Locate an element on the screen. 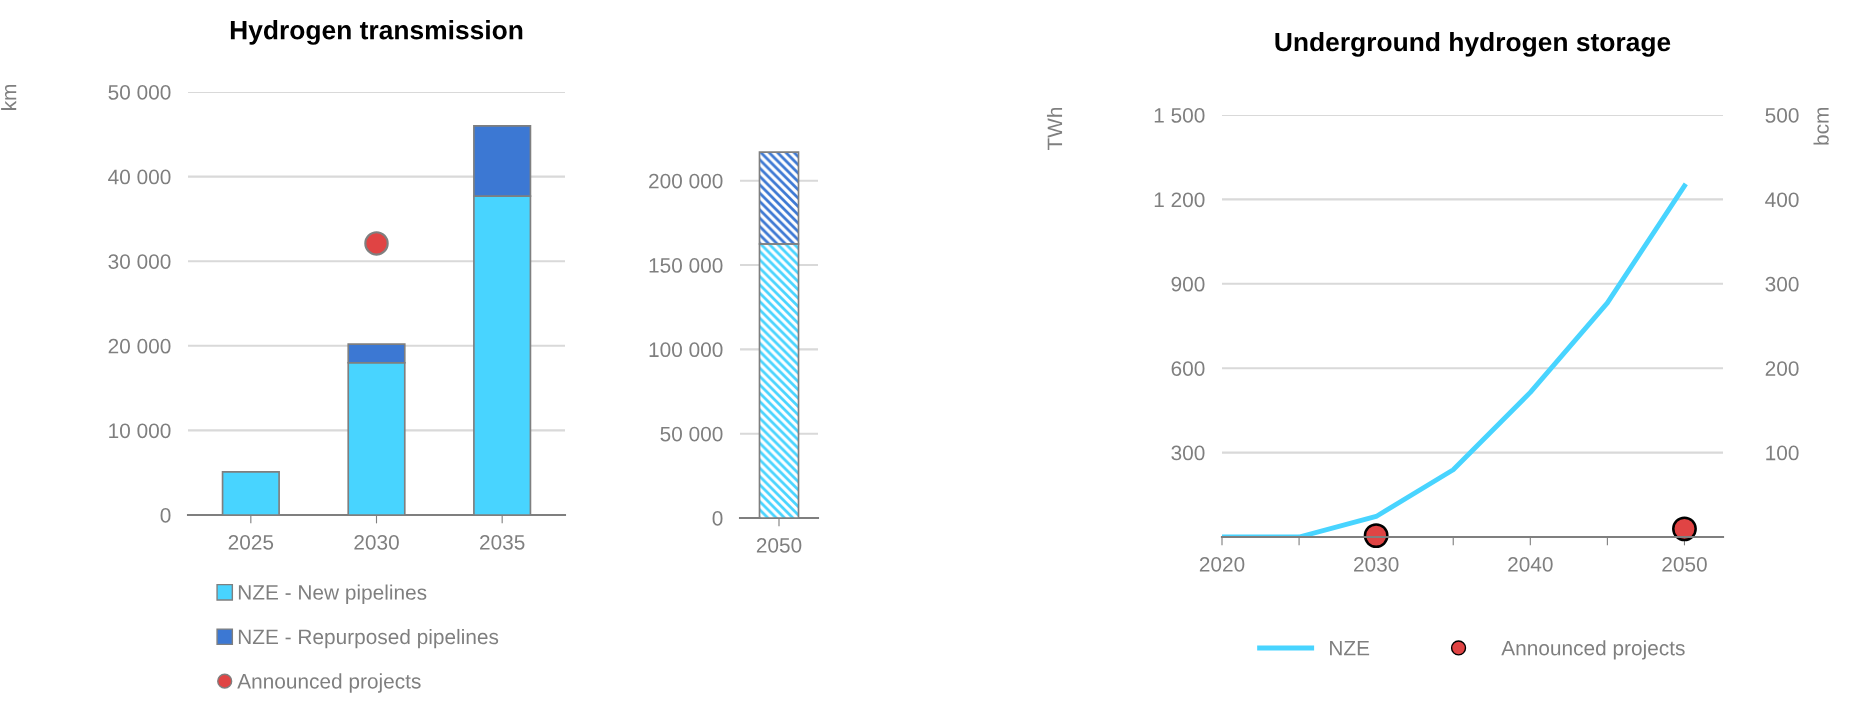 The image size is (1852, 717). x-tick-label: 2040 is located at coordinates (1530, 564).